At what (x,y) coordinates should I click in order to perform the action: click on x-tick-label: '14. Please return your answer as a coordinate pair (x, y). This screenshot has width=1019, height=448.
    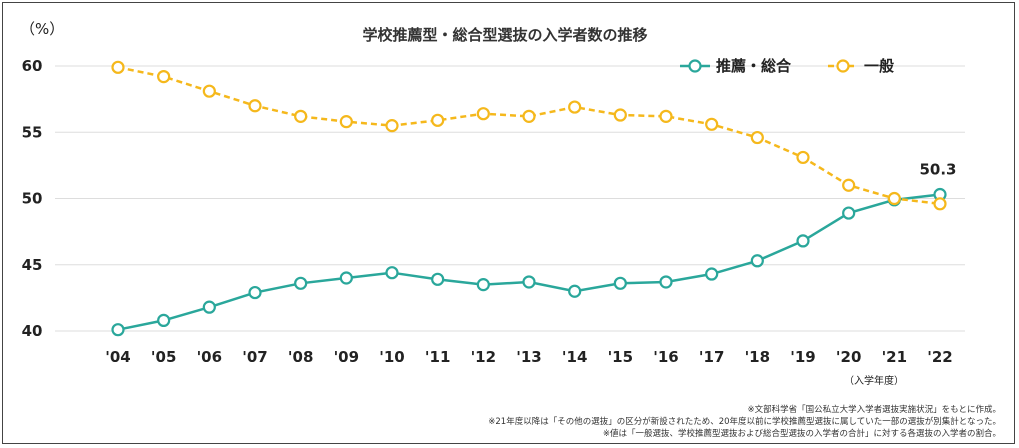
    Looking at the image, I should click on (574, 357).